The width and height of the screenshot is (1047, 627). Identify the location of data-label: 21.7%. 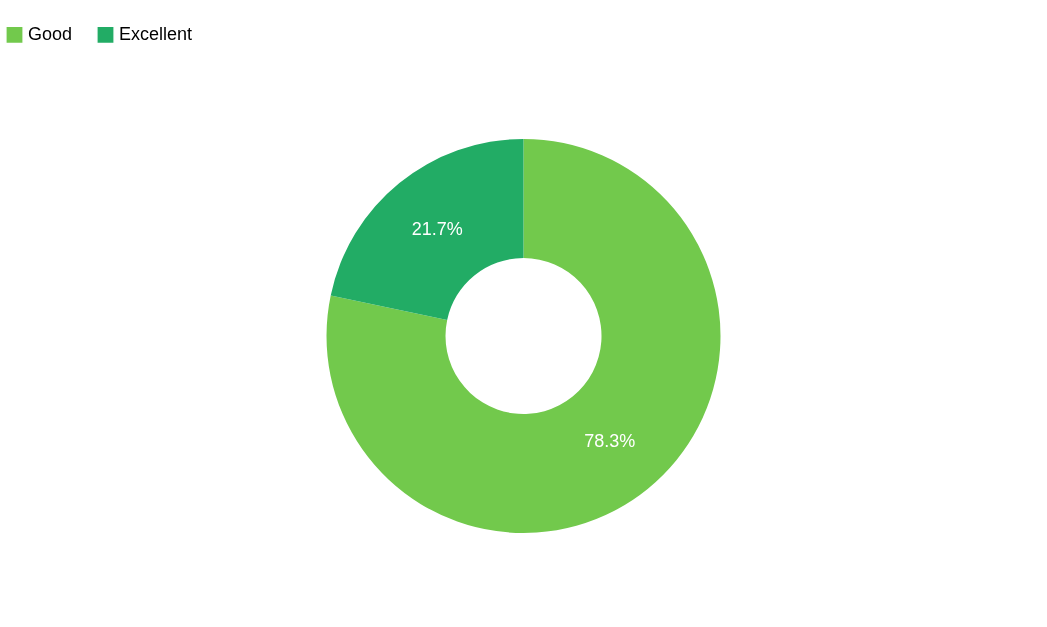
(437, 228).